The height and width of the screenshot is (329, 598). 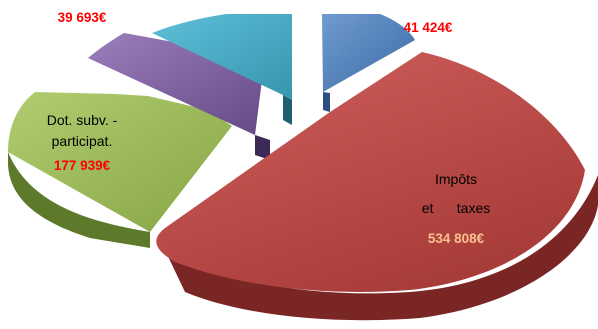 What do you see at coordinates (456, 179) in the screenshot?
I see `category-label-s1-line1: Impôts` at bounding box center [456, 179].